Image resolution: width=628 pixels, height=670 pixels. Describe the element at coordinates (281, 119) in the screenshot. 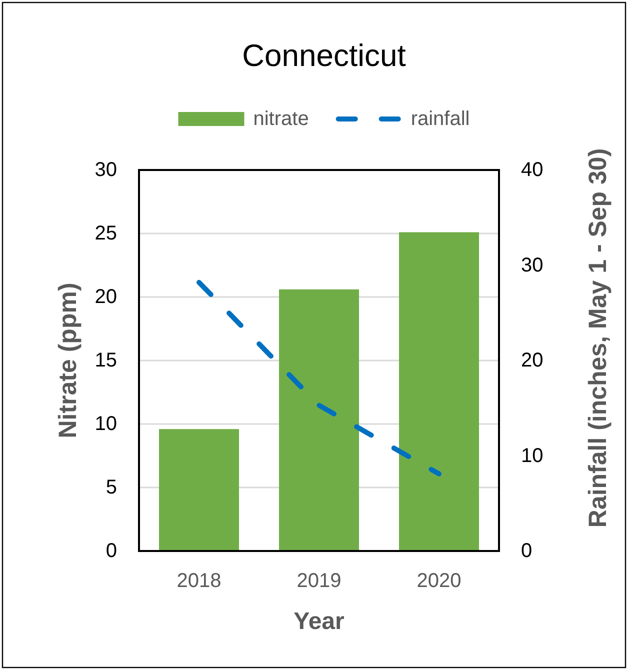

I see `legend-label: nitrate` at that location.